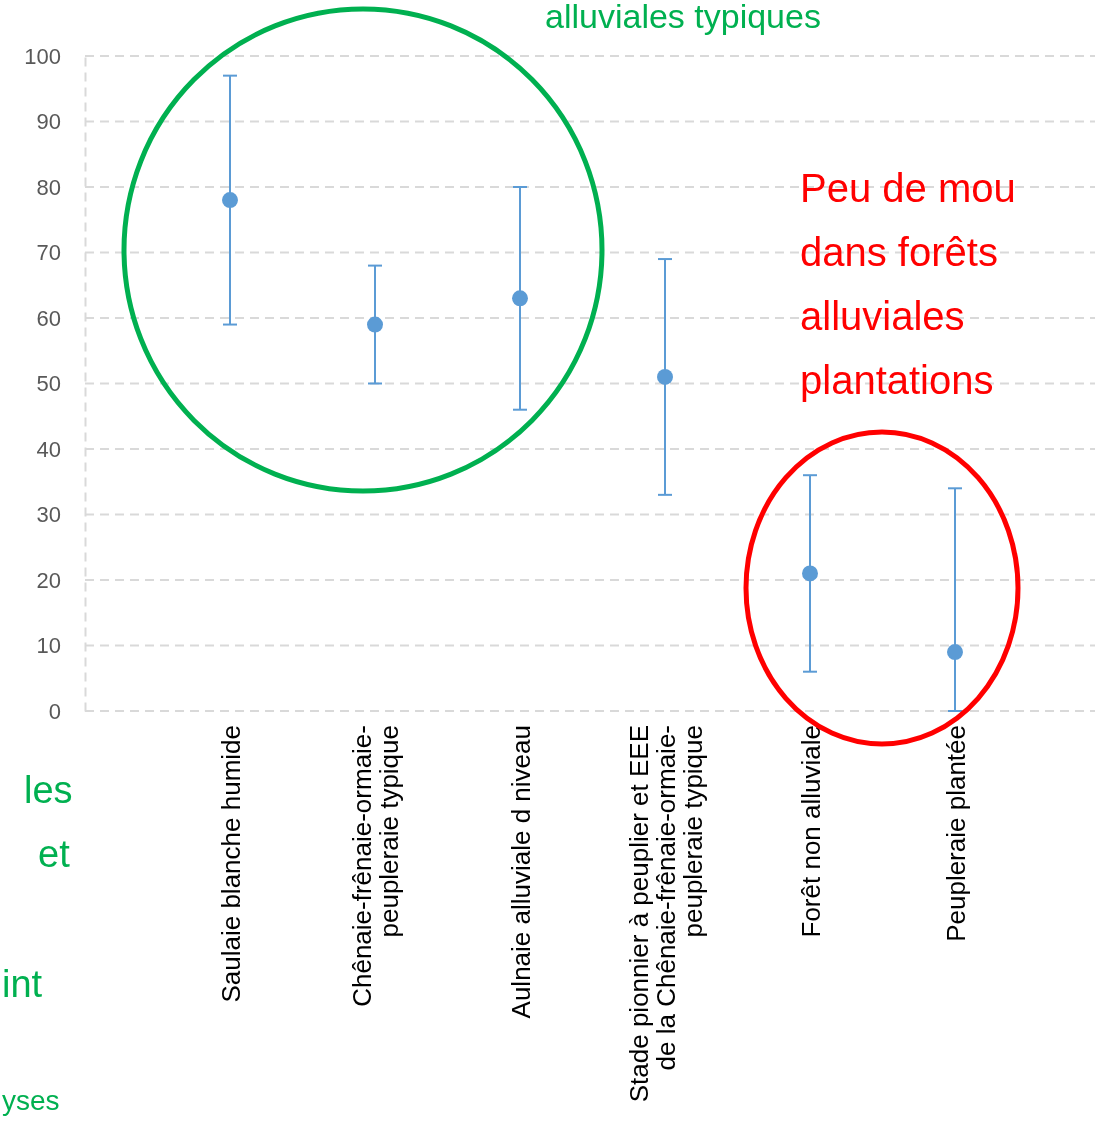  I want to click on text: yses, so click(31, 1100).